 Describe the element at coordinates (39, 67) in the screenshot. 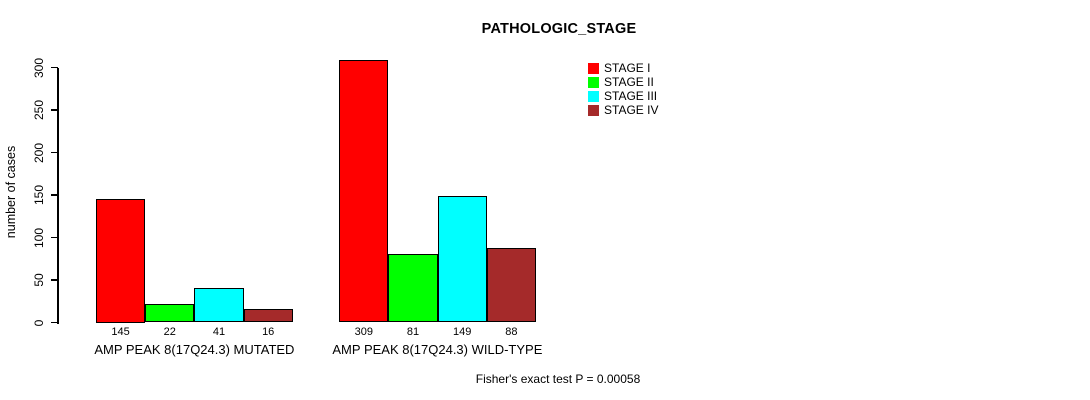

I see `y-tick-label-300: 300` at that location.